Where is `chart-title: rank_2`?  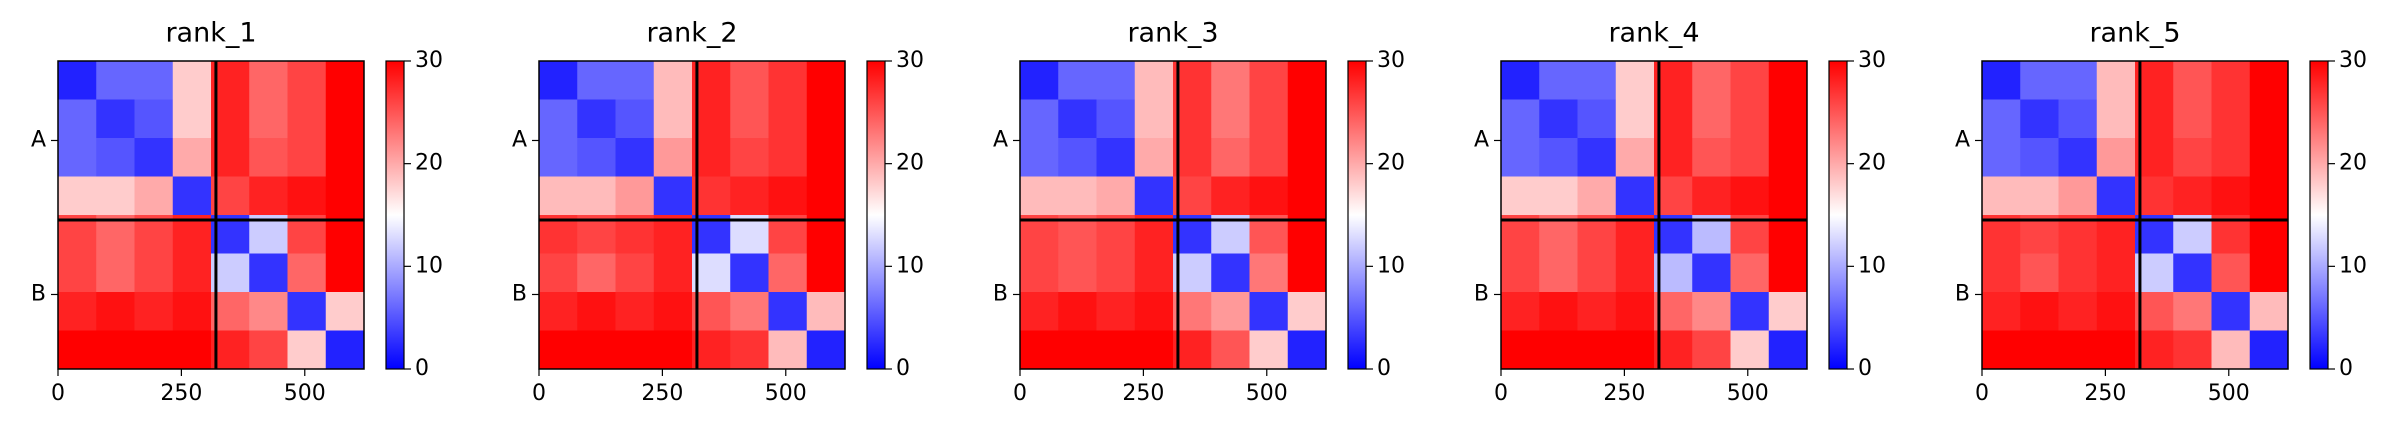 chart-title: rank_2 is located at coordinates (691, 33).